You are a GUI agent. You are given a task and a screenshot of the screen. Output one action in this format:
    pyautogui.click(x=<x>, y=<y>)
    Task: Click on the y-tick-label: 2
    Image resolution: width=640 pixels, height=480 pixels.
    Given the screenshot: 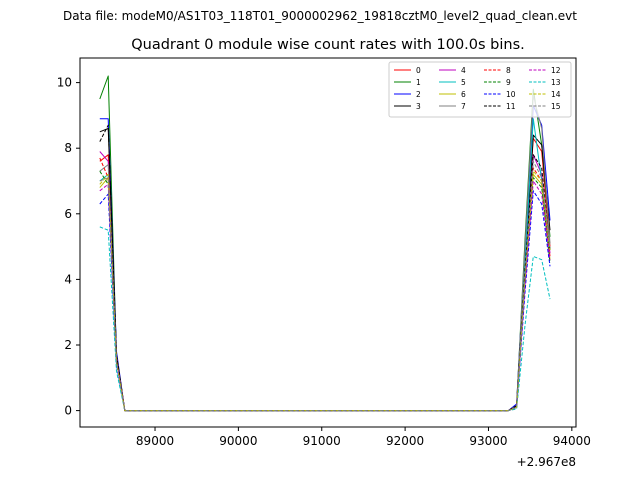 What is the action you would take?
    pyautogui.click(x=68, y=345)
    